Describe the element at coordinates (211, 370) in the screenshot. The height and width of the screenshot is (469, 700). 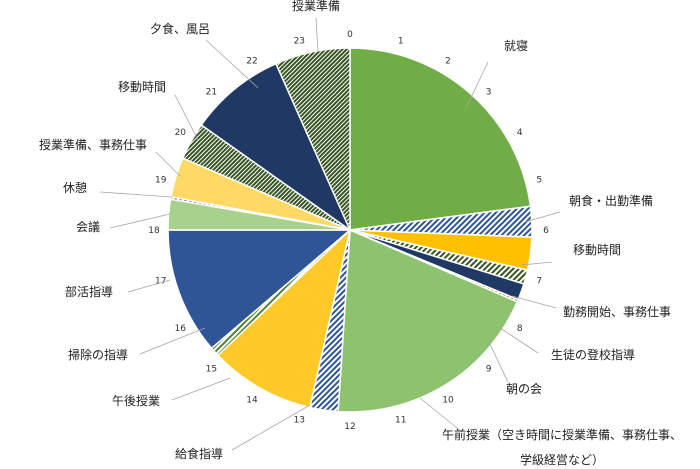
I see `hour-tick-label: 15` at that location.